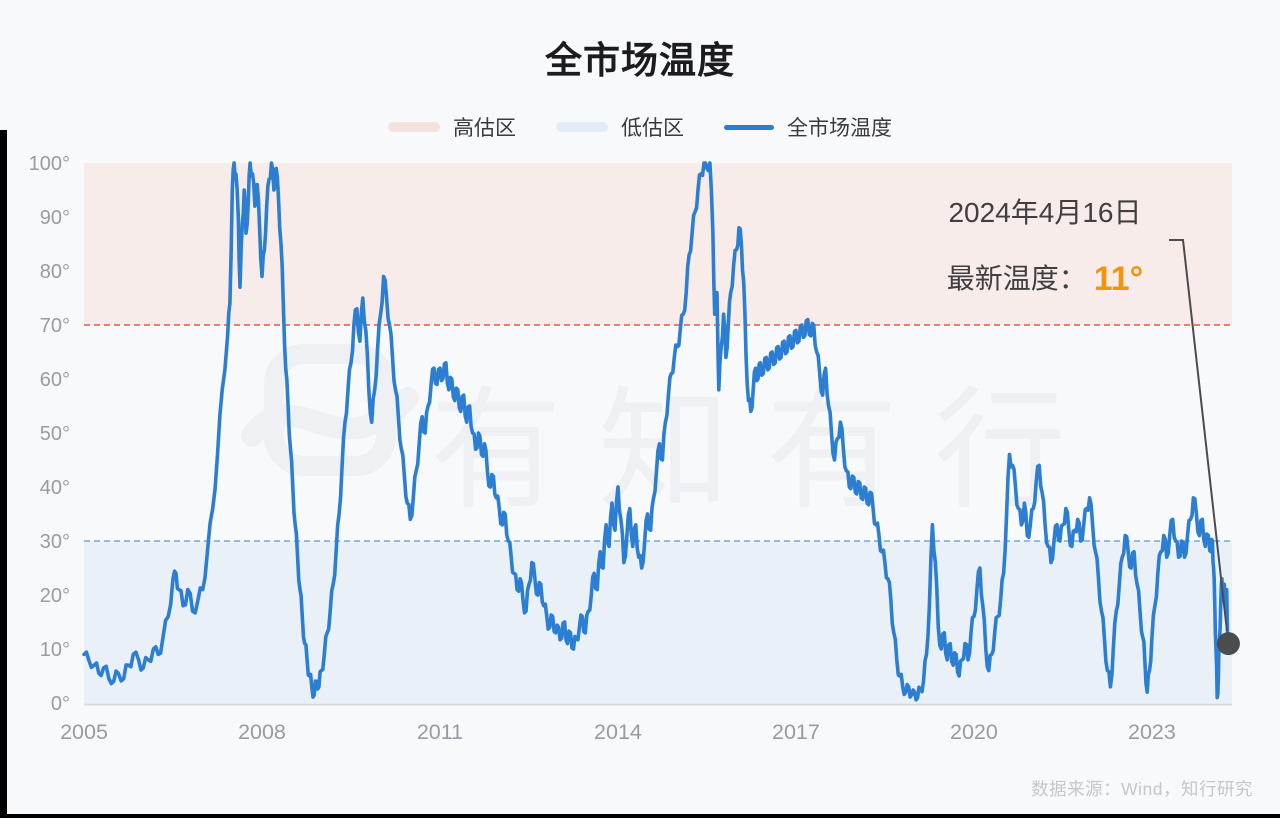  What do you see at coordinates (652, 128) in the screenshot?
I see `legend-label-undervalued: 低估区` at bounding box center [652, 128].